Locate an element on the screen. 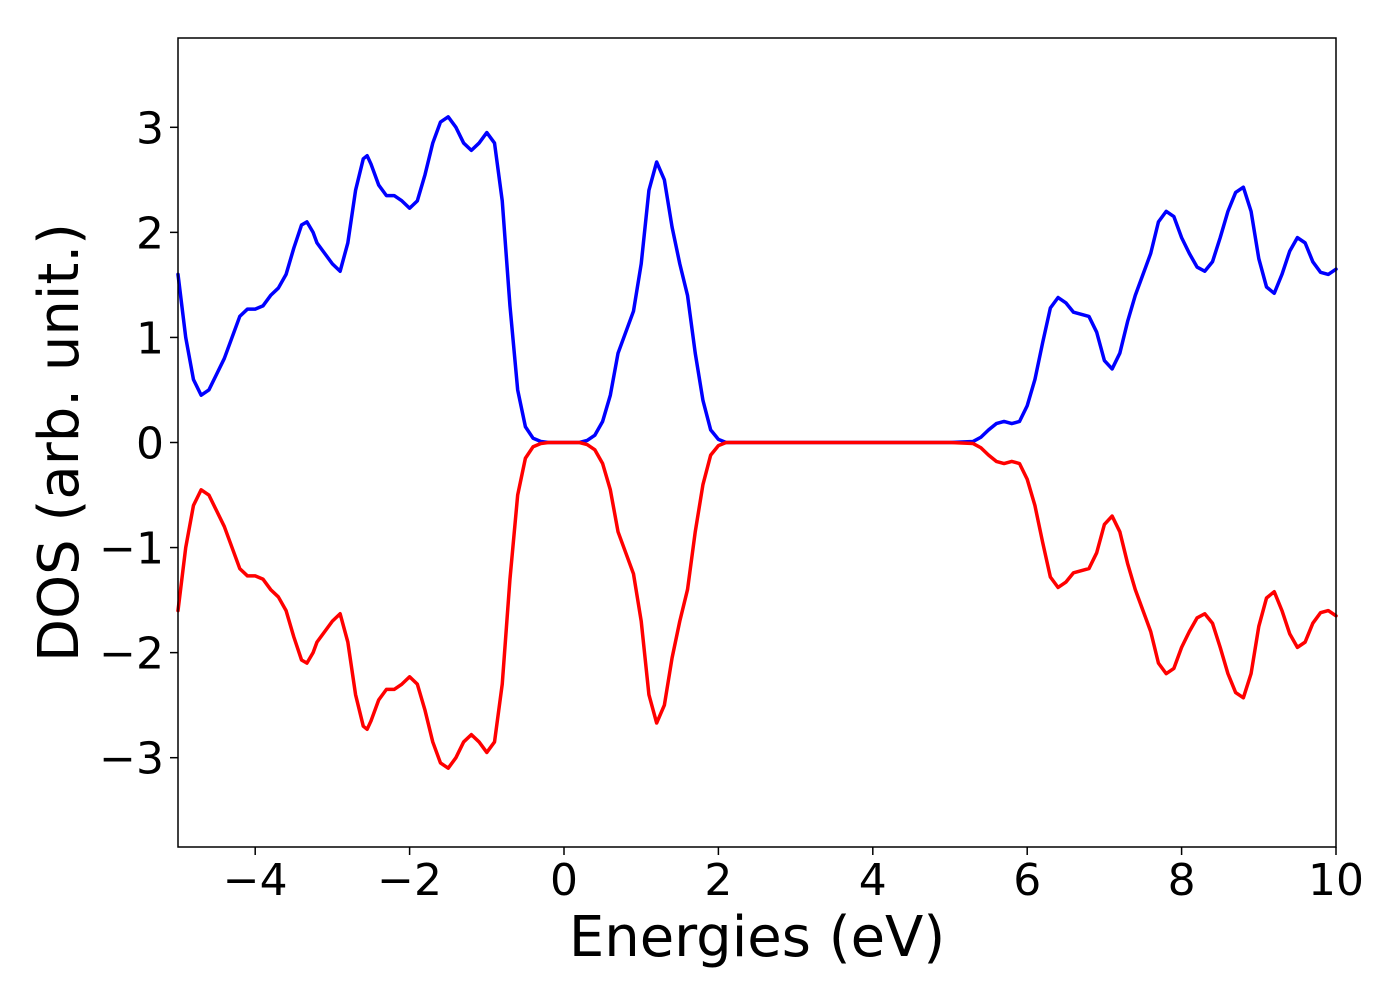  y-tick-label: 0 is located at coordinates (150, 444).